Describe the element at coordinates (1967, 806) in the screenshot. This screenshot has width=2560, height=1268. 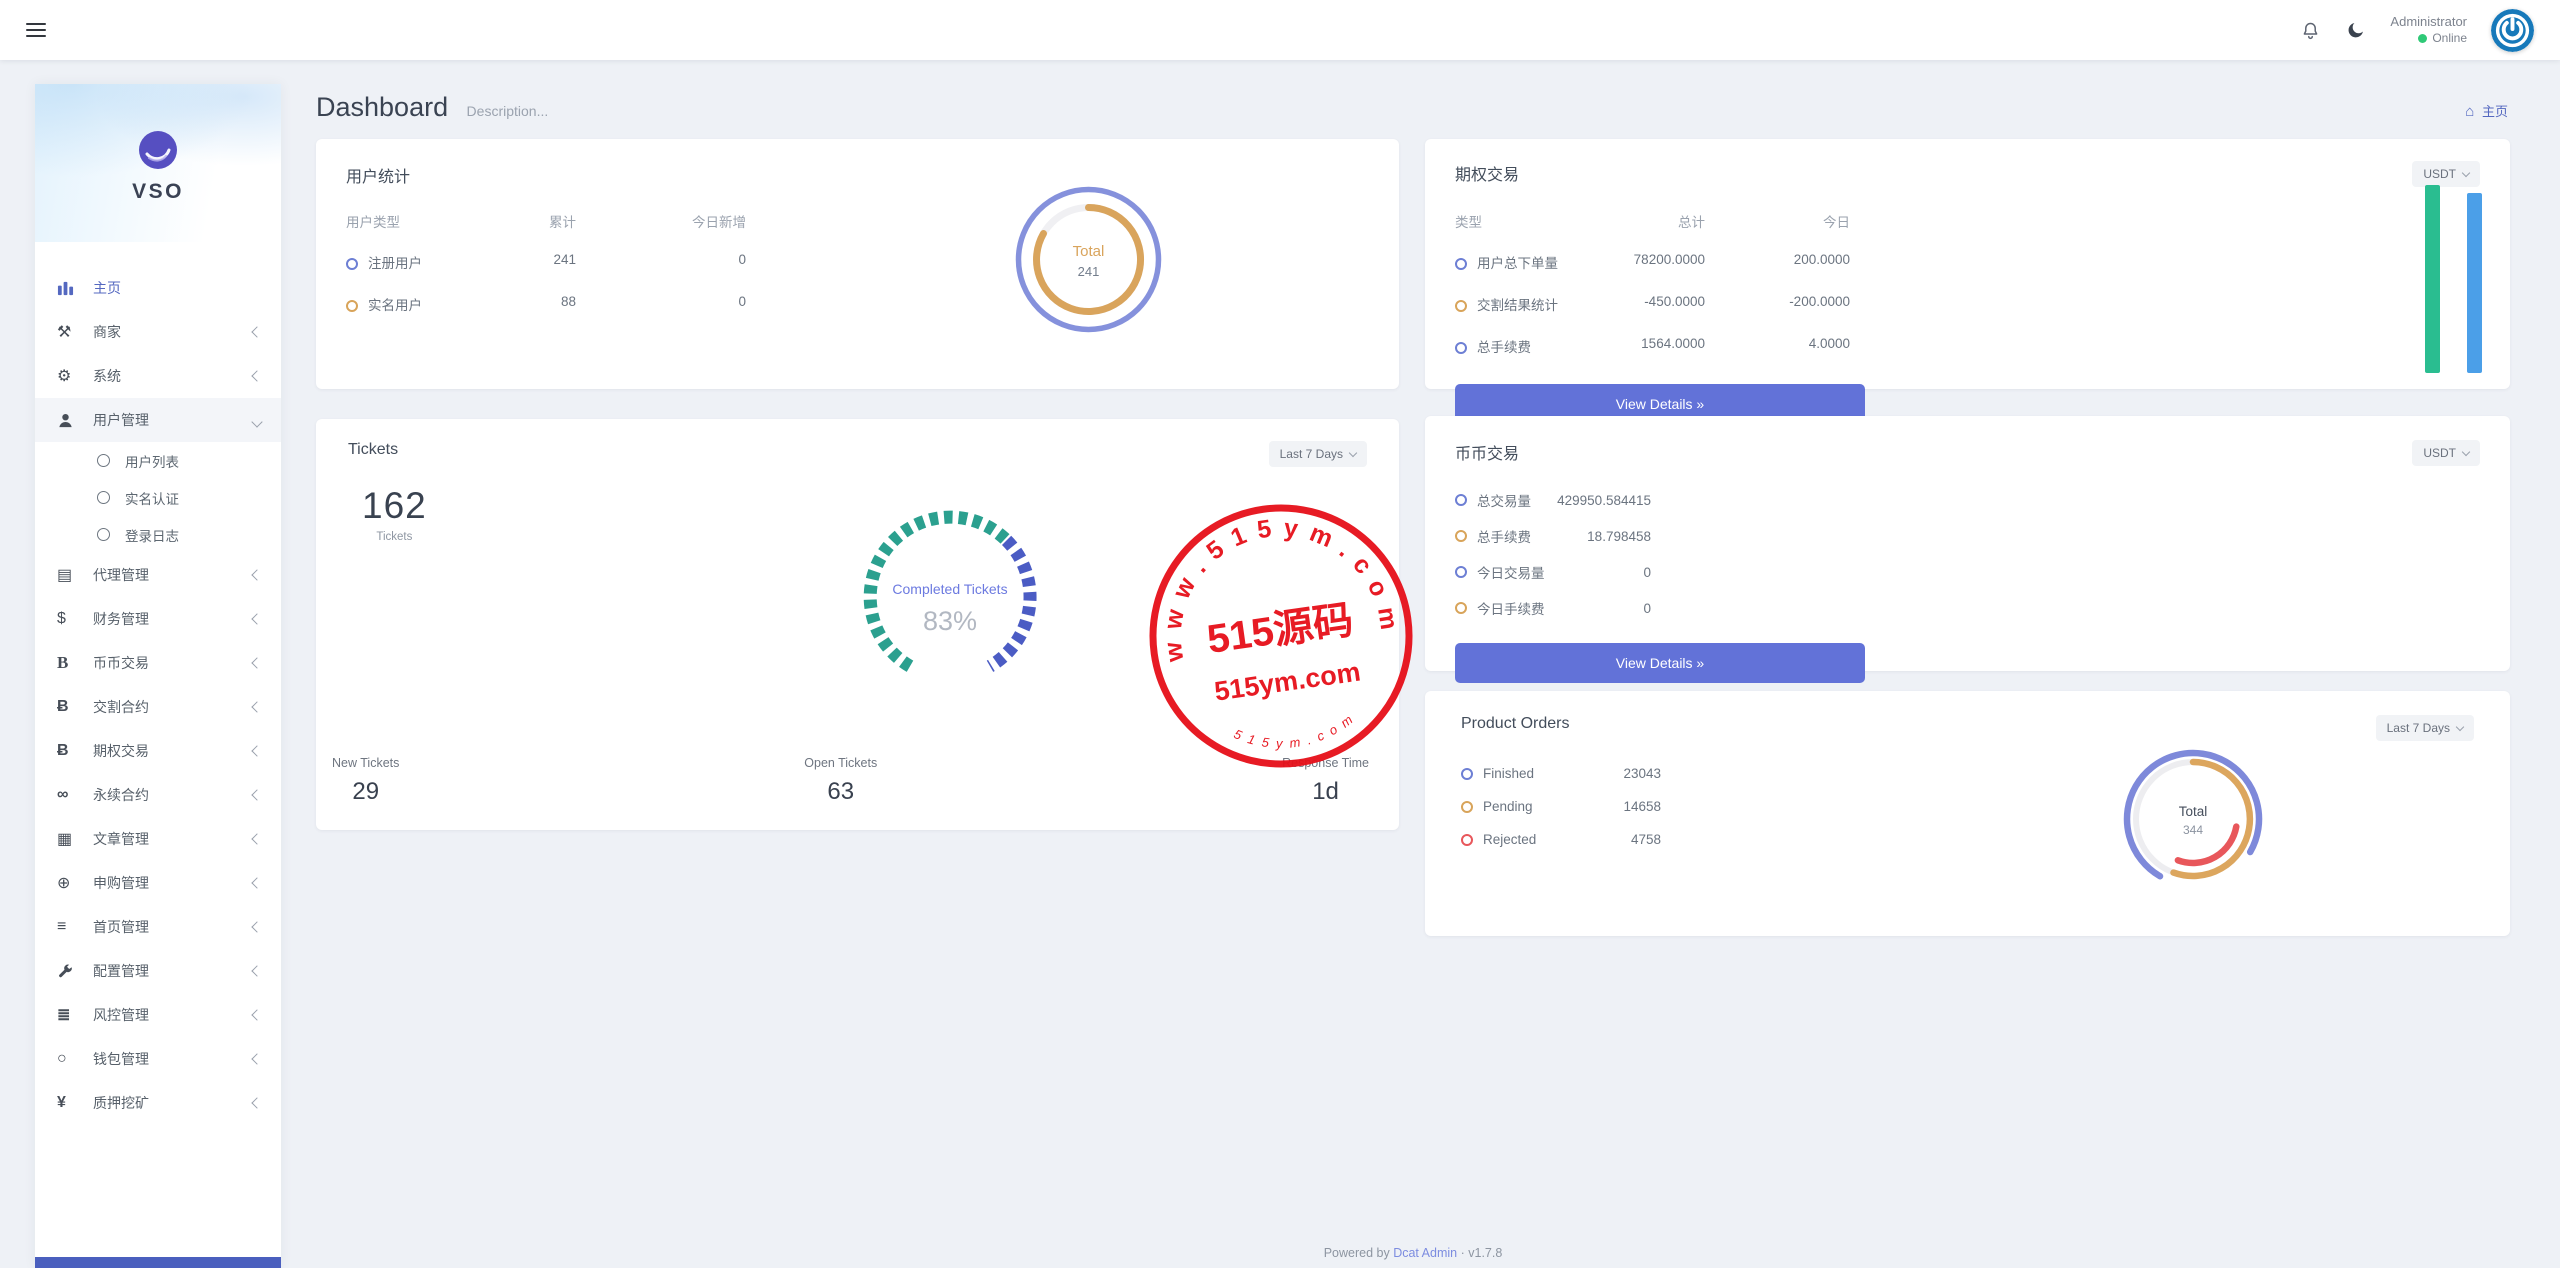
I see `product-orders-rows: Finished 23043 Pending 14658 Rejected 4758` at that location.